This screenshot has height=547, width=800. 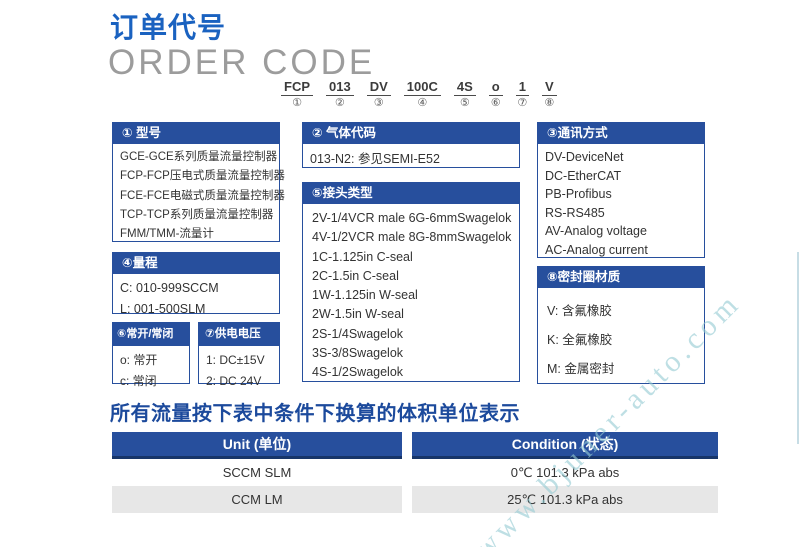 What do you see at coordinates (495, 87) in the screenshot?
I see `code-segment-value: o` at bounding box center [495, 87].